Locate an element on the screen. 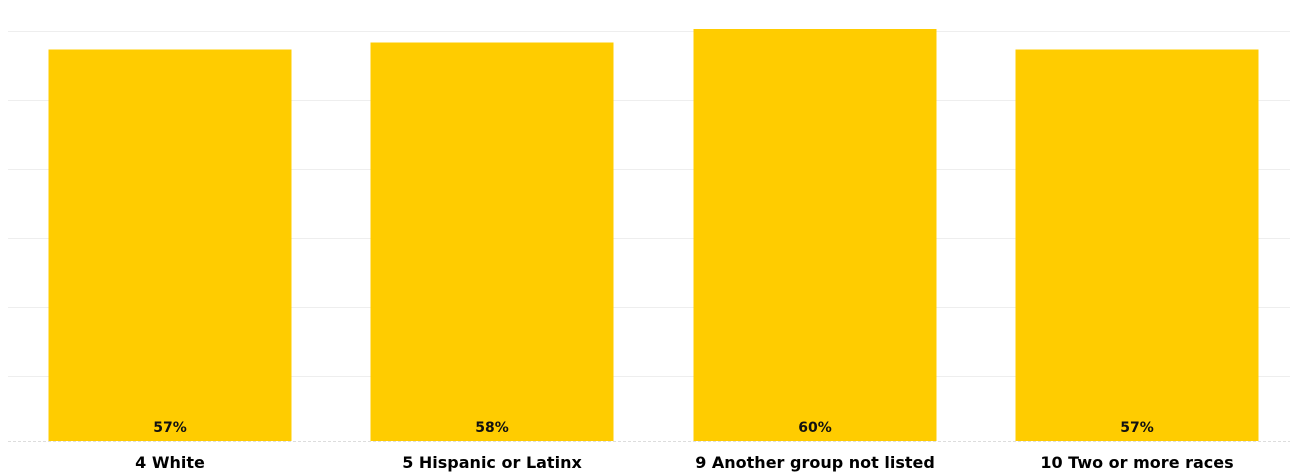 This screenshot has height=476, width=1299. x-tick-label-1: 5 Hispanic or Latinx is located at coordinates (492, 462).